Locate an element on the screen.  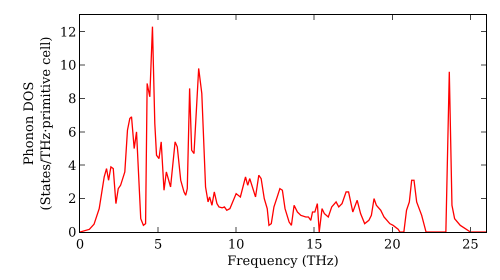
y-tick-label: 8 is located at coordinates (72, 100).